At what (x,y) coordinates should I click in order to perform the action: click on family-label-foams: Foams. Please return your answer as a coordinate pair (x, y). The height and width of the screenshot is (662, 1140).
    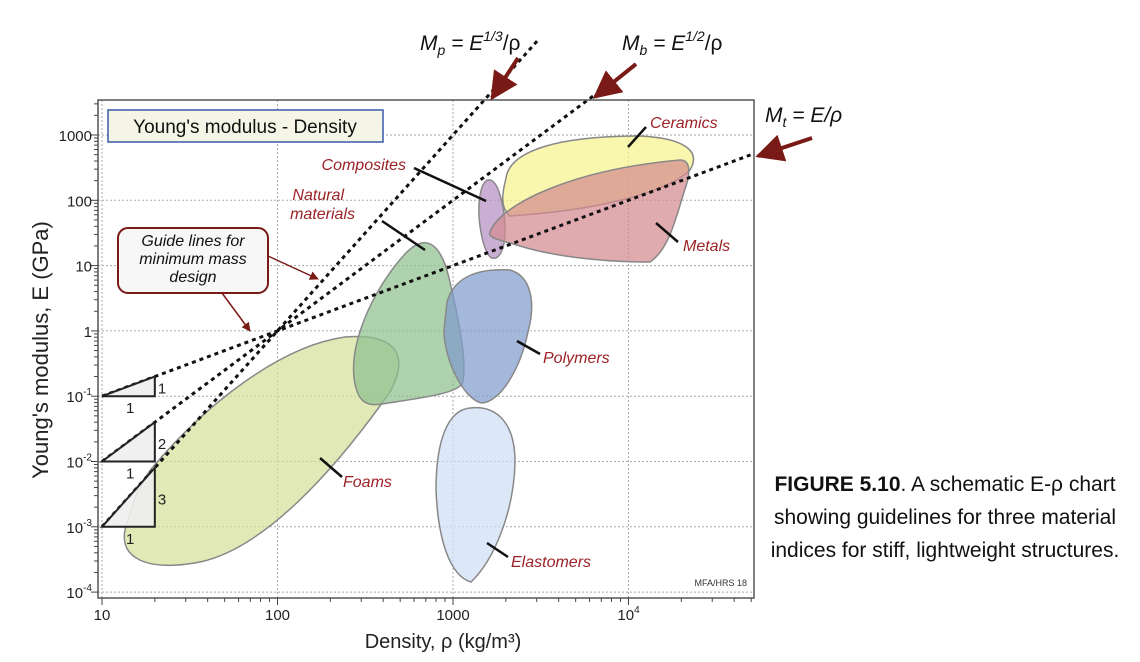
    Looking at the image, I should click on (367, 482).